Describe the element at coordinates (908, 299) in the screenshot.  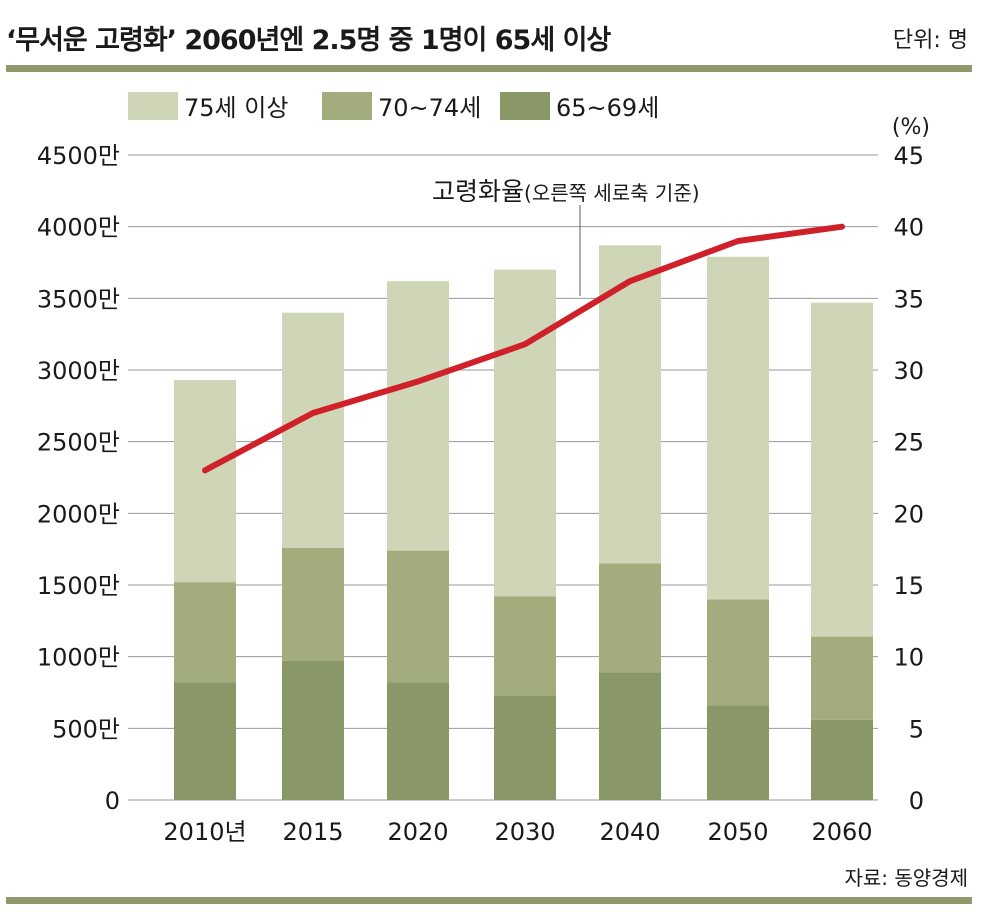
I see `y-right-tick-label: 35` at that location.